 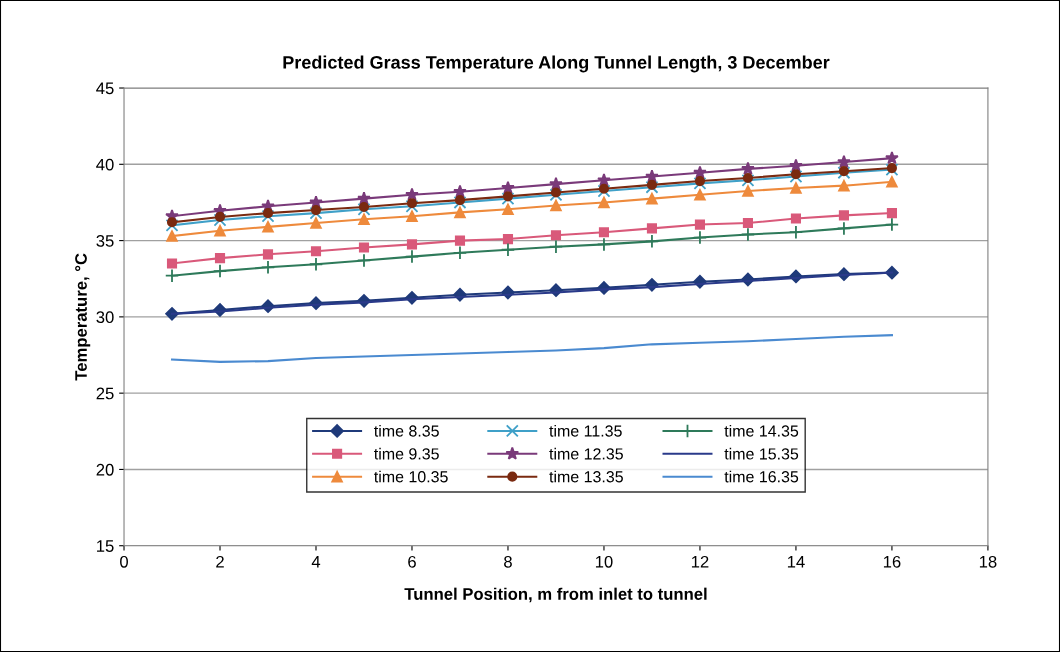 I want to click on x-tick-label: 12, so click(x=700, y=561).